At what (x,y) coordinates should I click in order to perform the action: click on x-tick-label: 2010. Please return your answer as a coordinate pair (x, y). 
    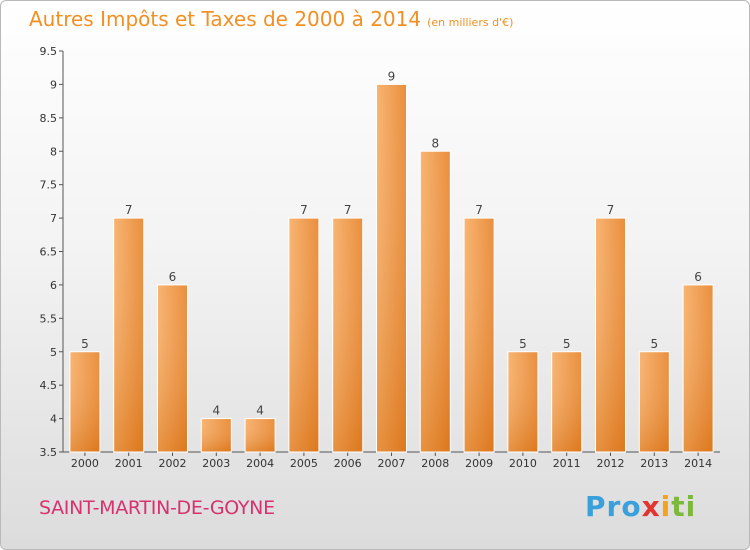
    Looking at the image, I should click on (523, 463).